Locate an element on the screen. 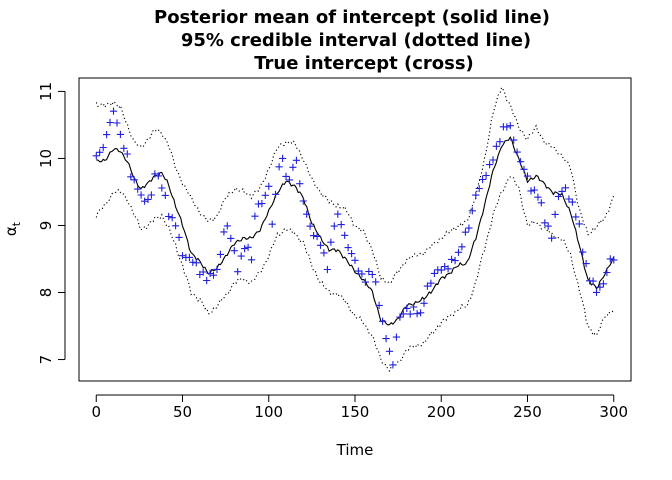  svg-text: αt is located at coordinates (12, 228).